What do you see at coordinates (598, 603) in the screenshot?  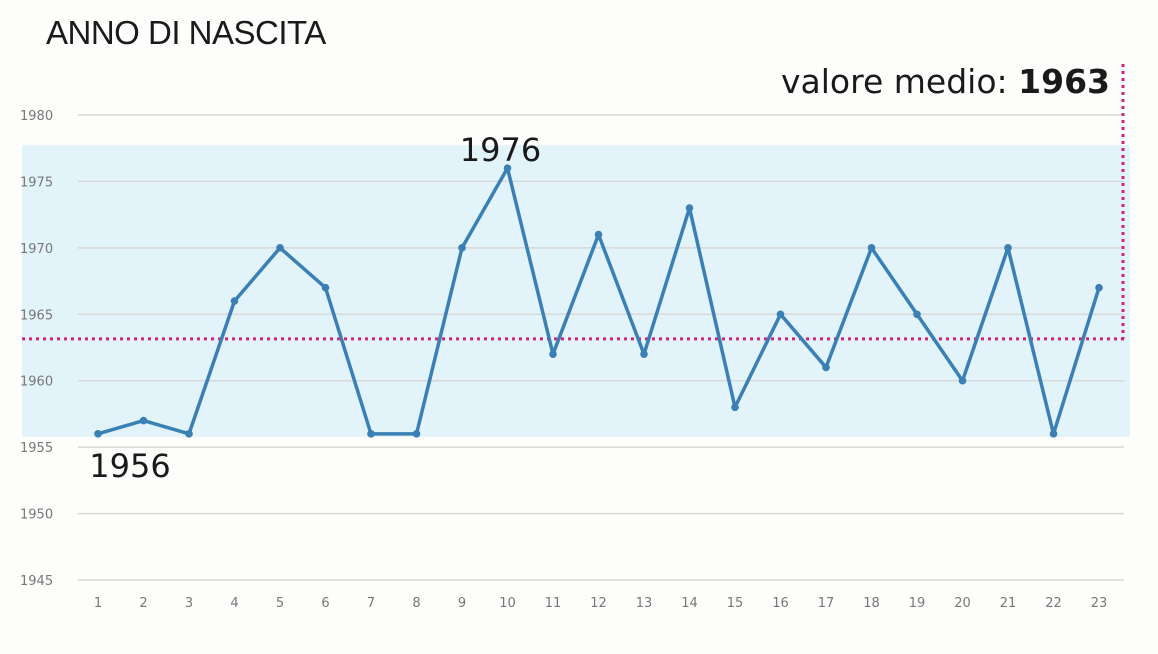 I see `x-tick-label: 12` at bounding box center [598, 603].